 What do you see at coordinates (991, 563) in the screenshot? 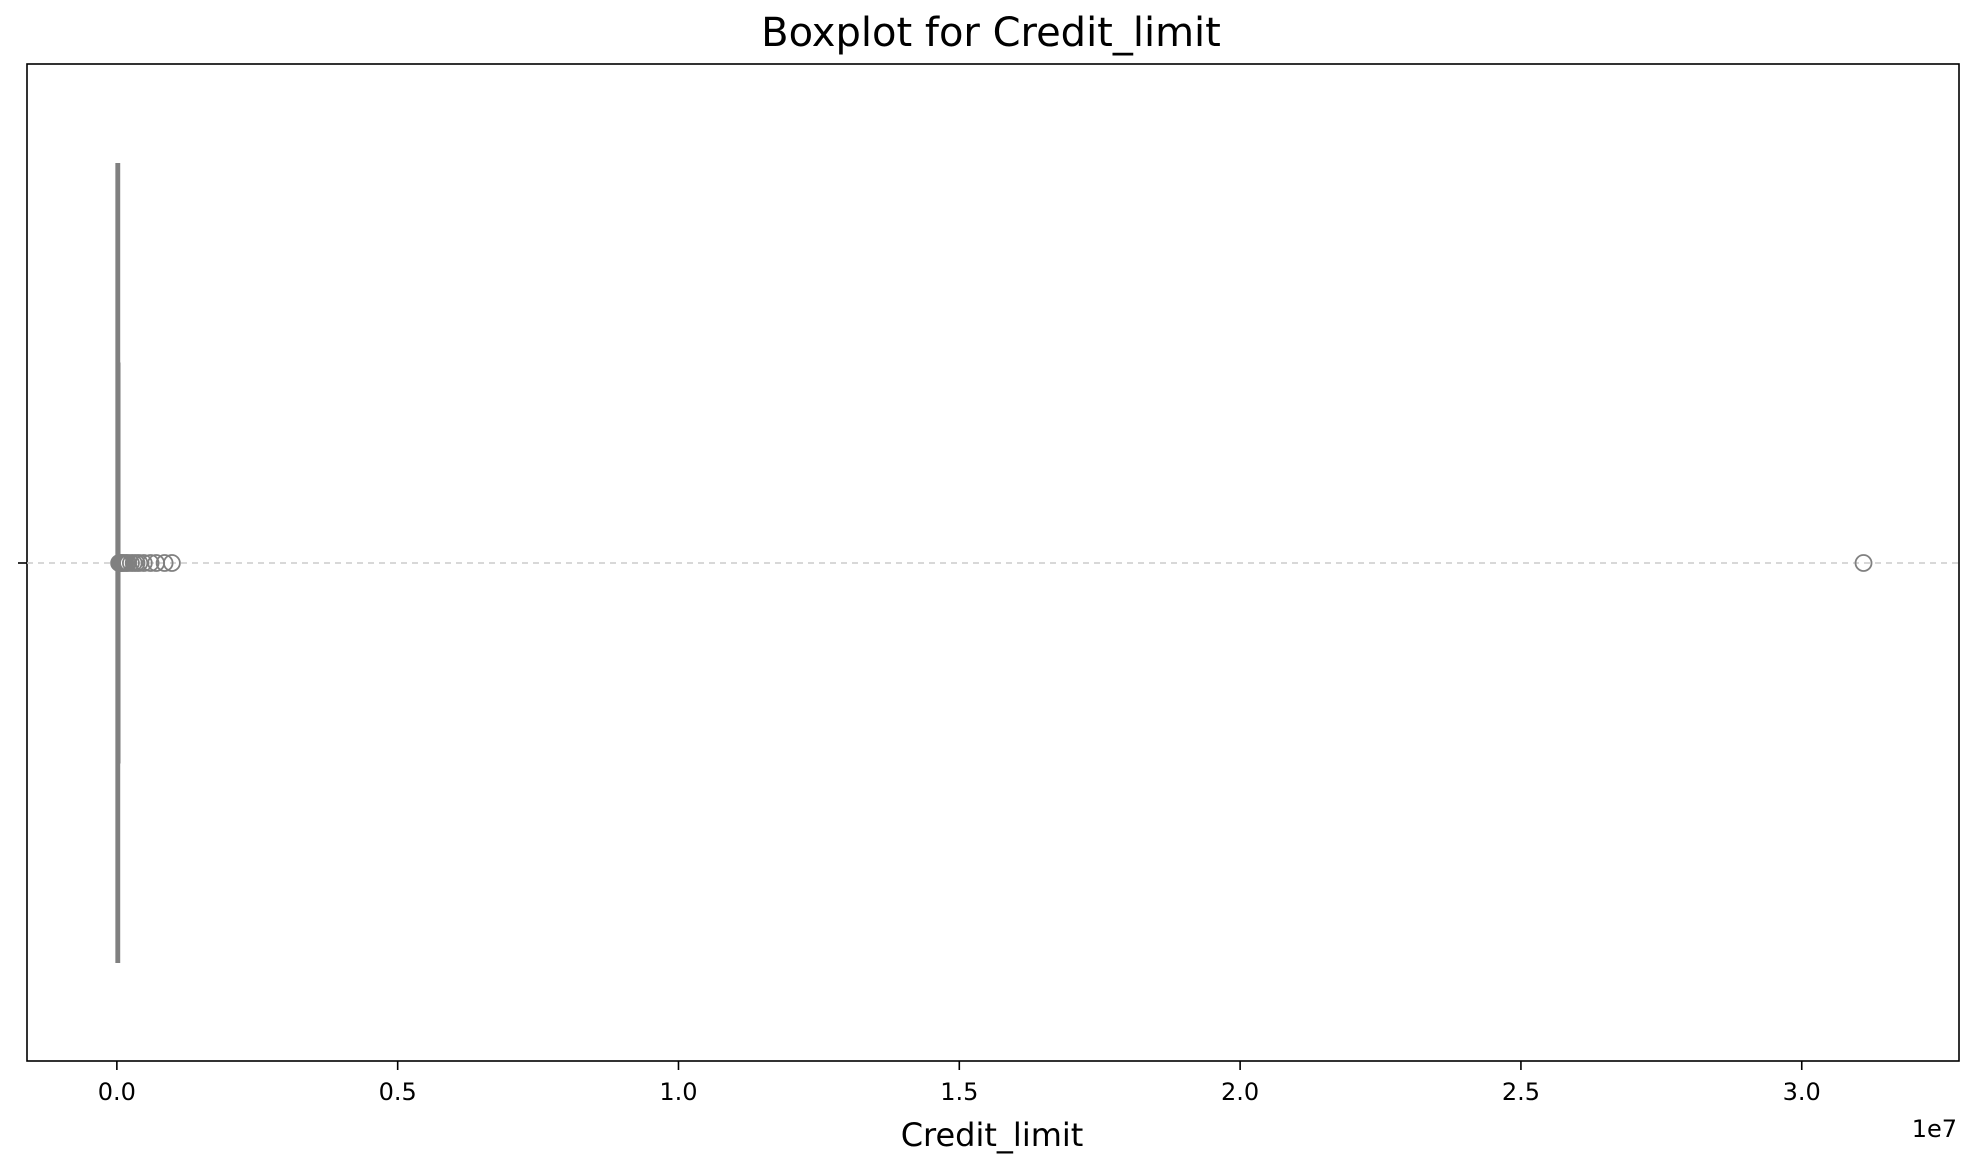
I see `outlier-layer` at bounding box center [991, 563].